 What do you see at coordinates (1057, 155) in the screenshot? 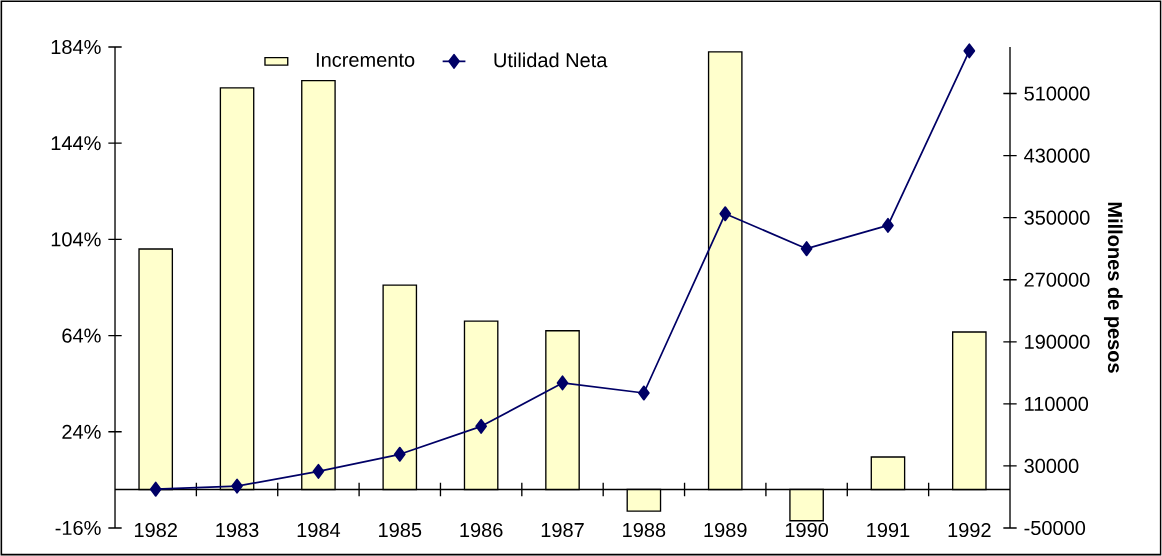
I see `y2-tick-label: 430000` at bounding box center [1057, 155].